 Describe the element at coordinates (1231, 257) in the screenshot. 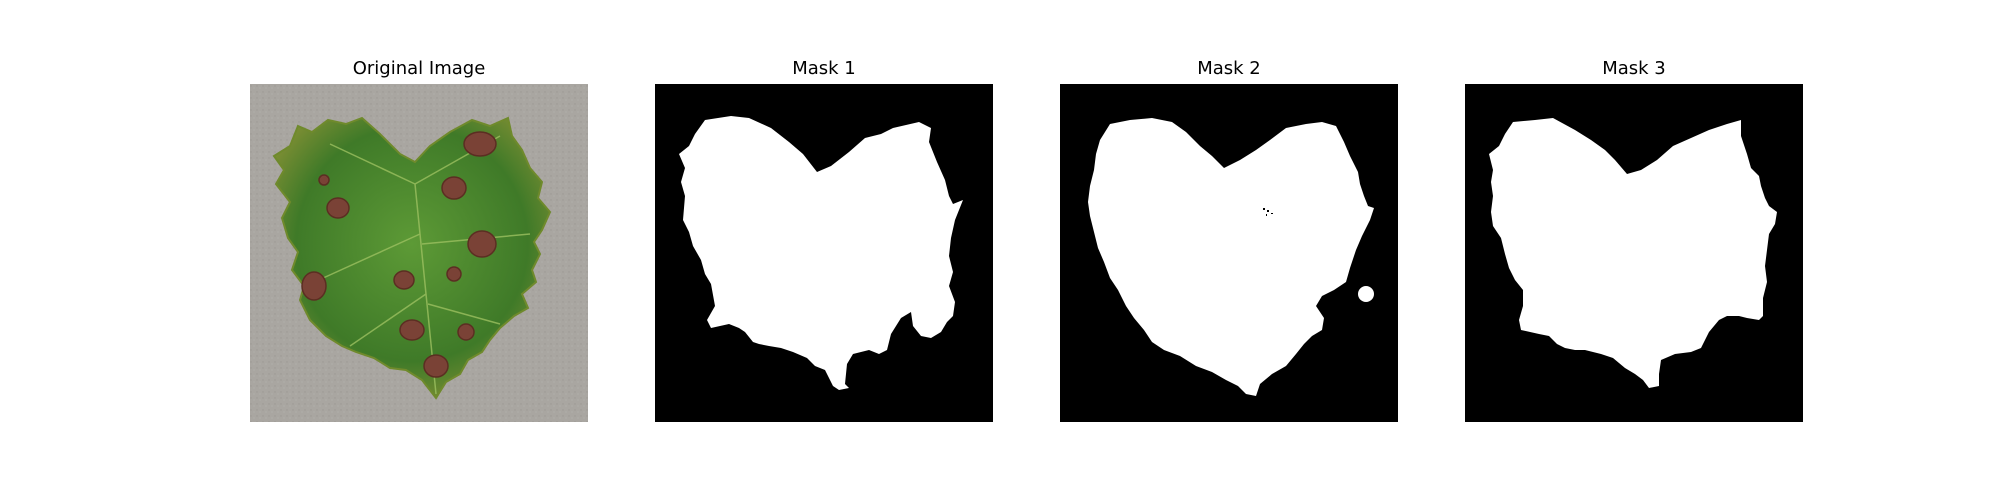

I see `mask-2-foreground` at that location.